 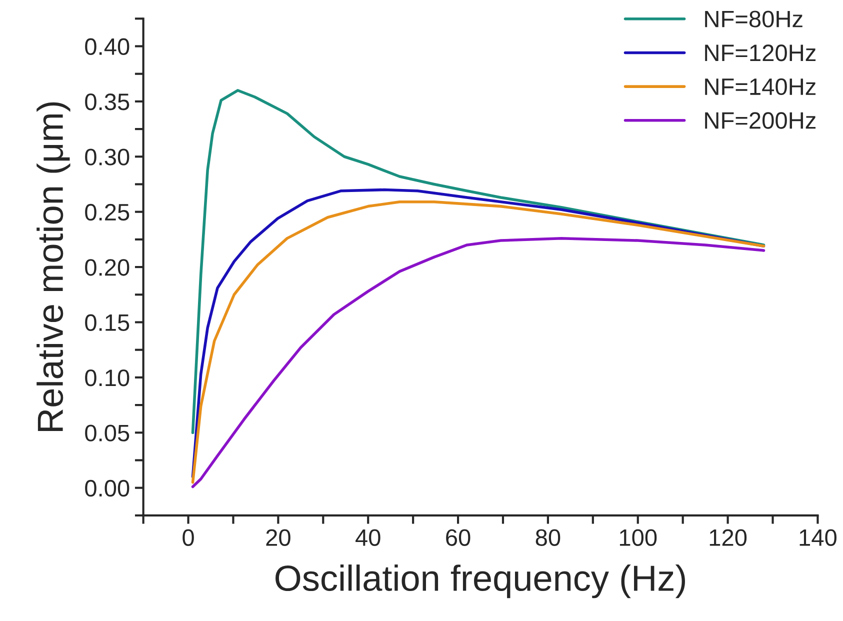 I want to click on x-tick-label: 40, so click(x=368, y=537).